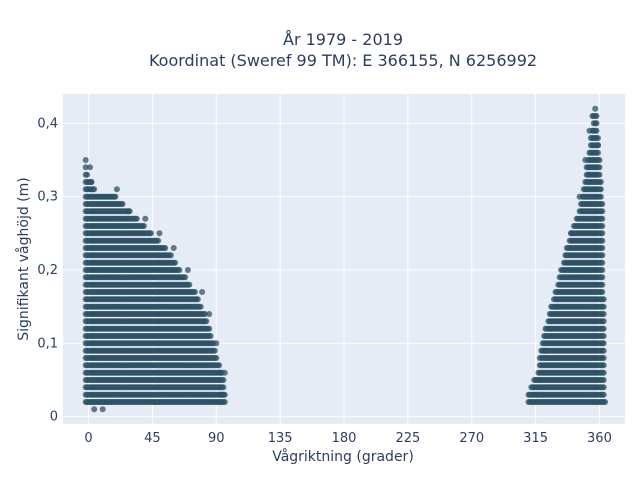  I want to click on x-tick-label: 135, so click(280, 438).